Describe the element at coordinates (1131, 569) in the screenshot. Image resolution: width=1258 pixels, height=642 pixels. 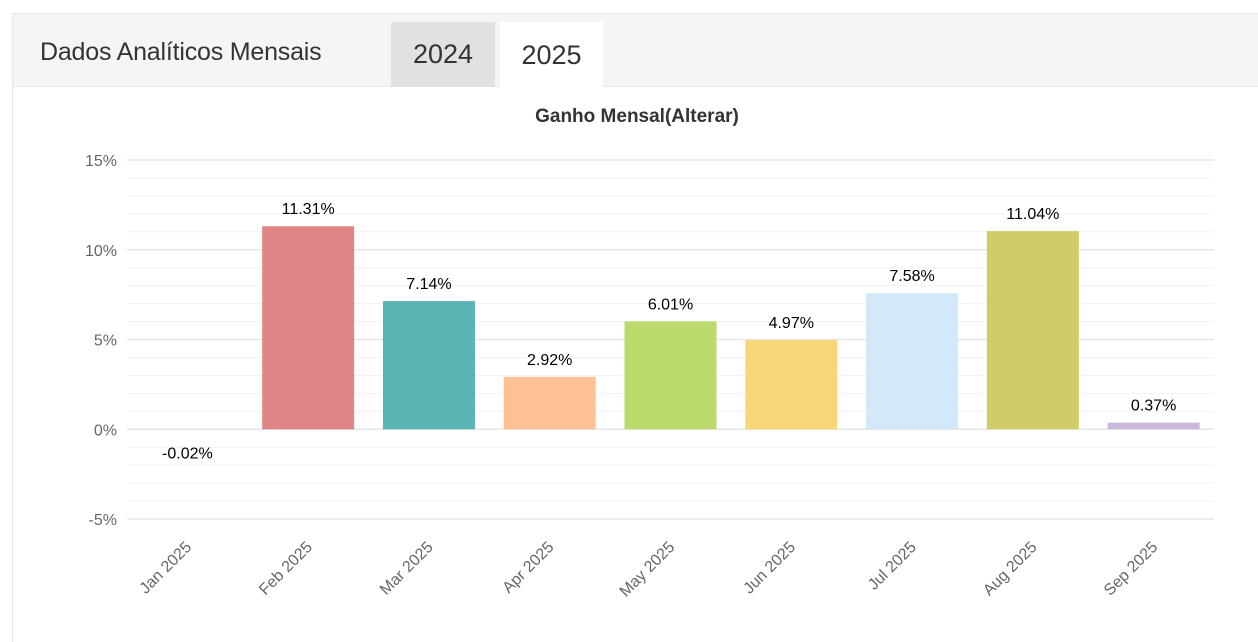
I see `x-tick-label: Sep 2025` at that location.